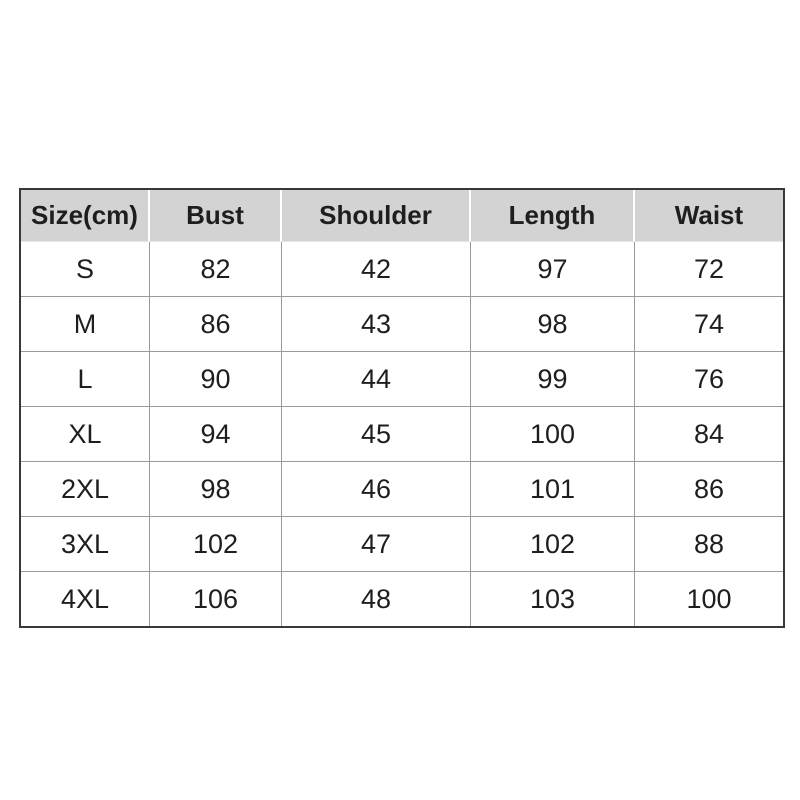  What do you see at coordinates (376, 543) in the screenshot?
I see `cell-shoulder: 47` at bounding box center [376, 543].